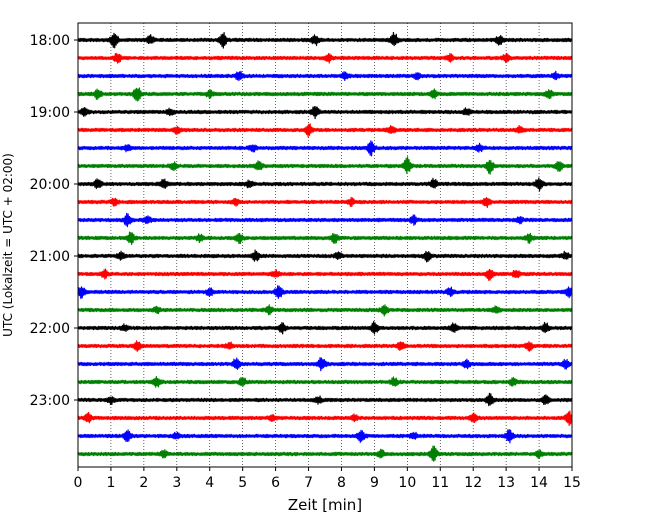  I want to click on y-axis: 18:00 19:00 20:00 21:00 22:00 23:00, so click(54, 221).